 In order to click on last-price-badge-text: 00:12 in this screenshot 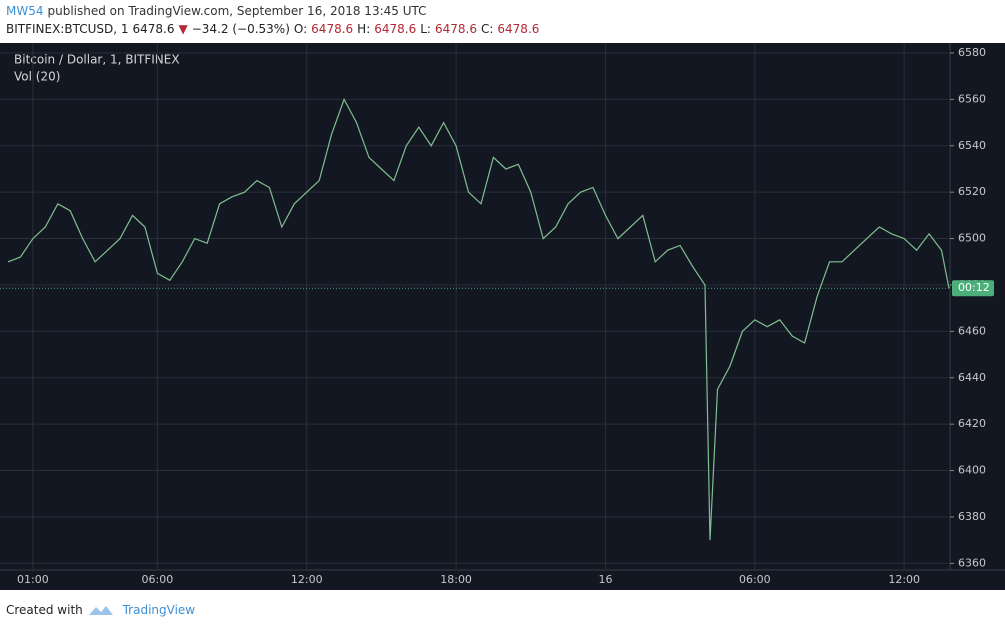, I will do `click(974, 287)`.